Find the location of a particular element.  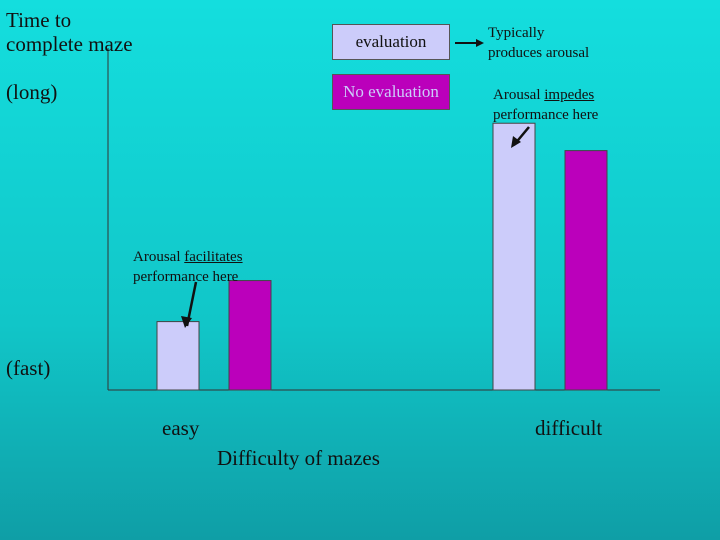

annotation-impedes: Arousal impedes performance here is located at coordinates (546, 105).